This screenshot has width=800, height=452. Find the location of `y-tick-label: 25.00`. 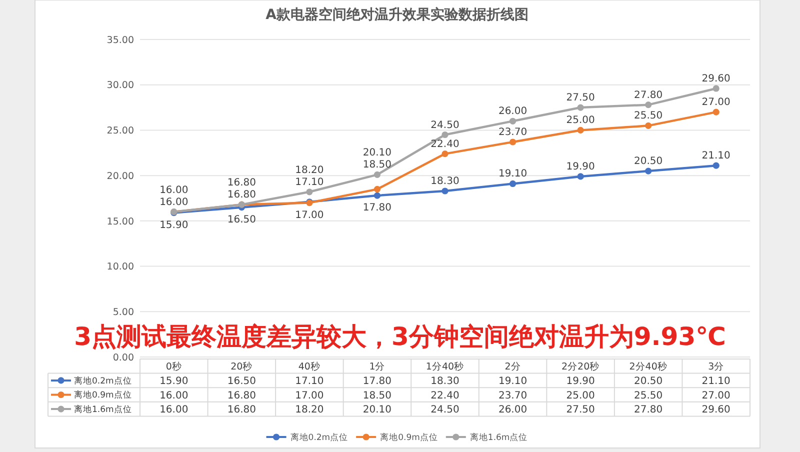

y-tick-label: 25.00 is located at coordinates (120, 131).